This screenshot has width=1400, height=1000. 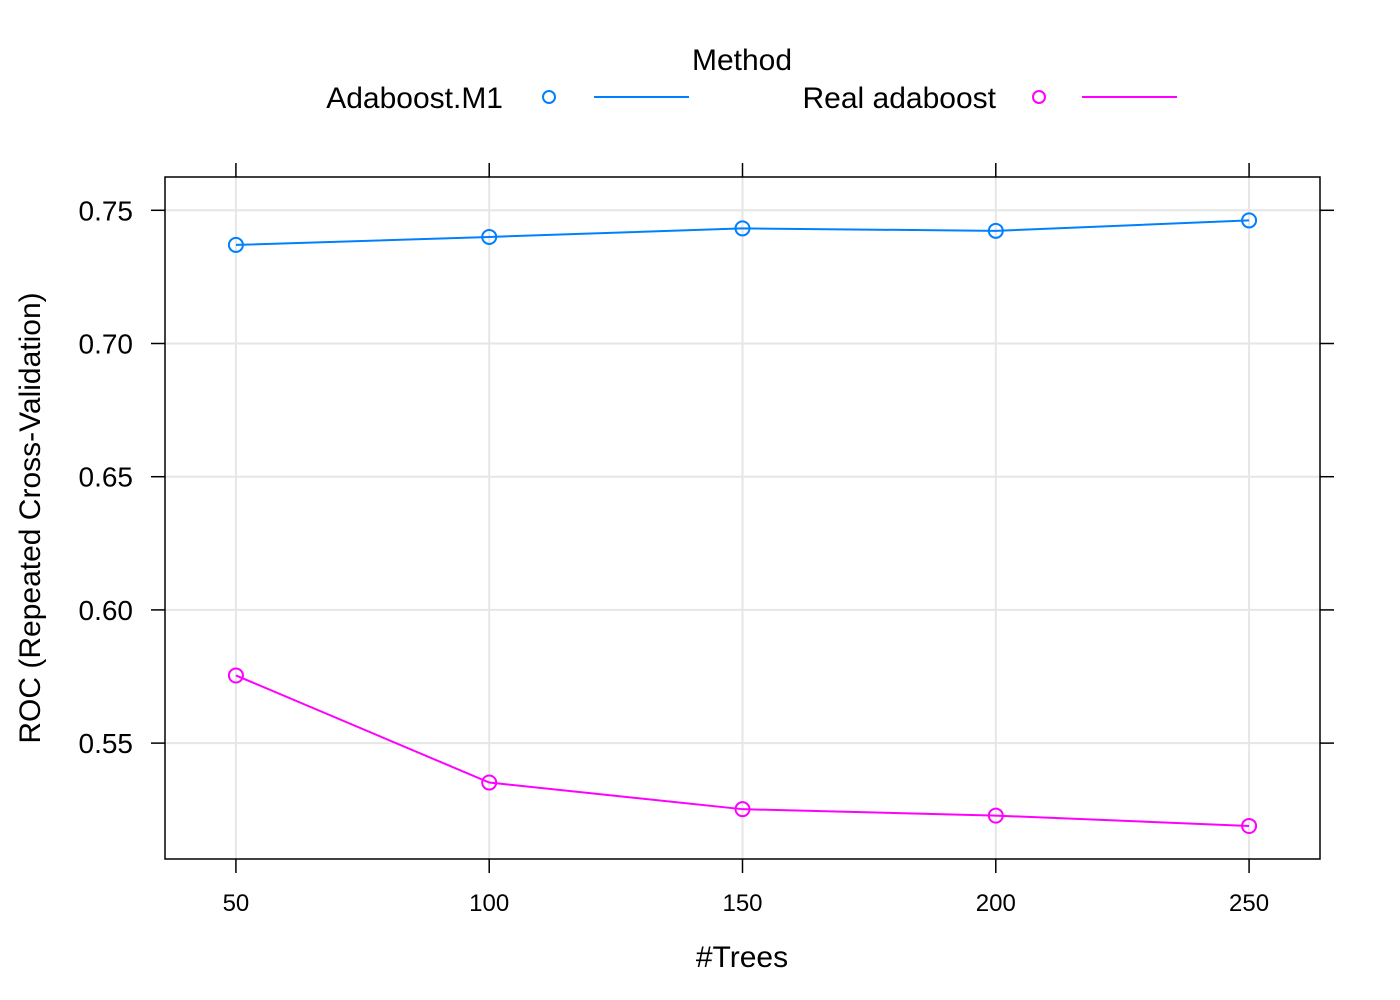 I want to click on legend-title: Method, so click(x=742, y=60).